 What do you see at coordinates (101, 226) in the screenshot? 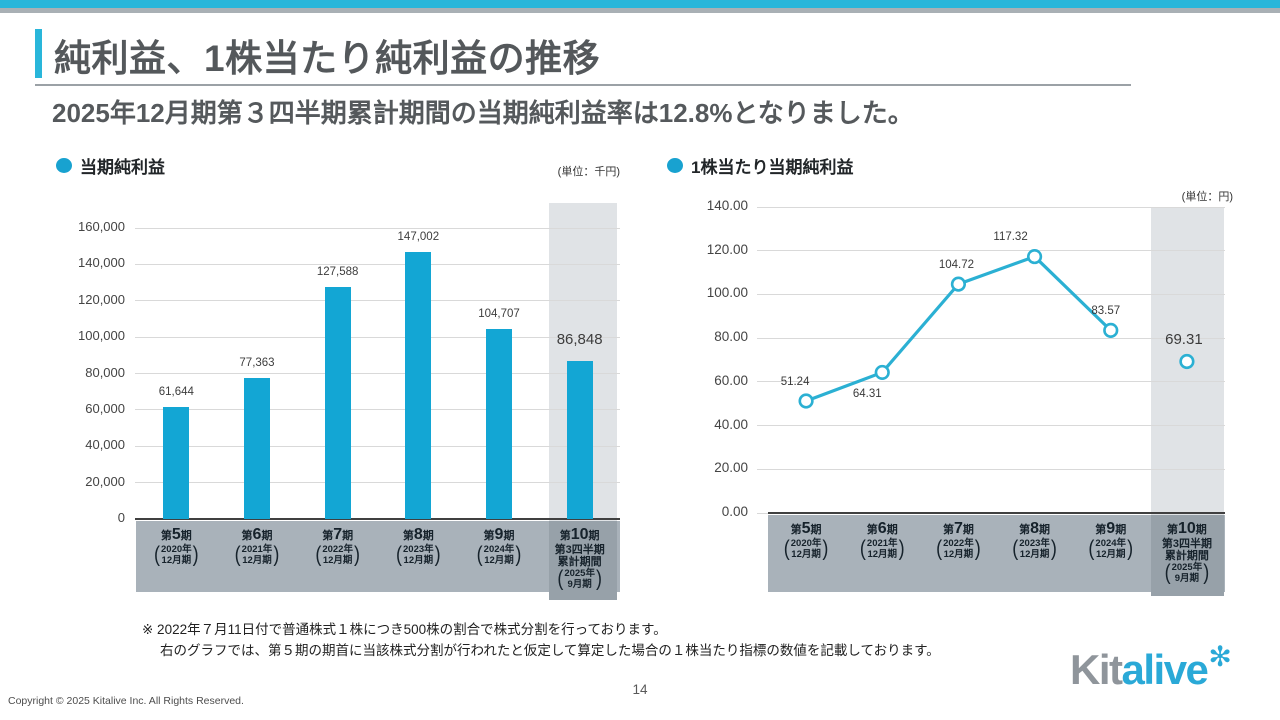
I see `y-tick-label: 160,000` at bounding box center [101, 226].